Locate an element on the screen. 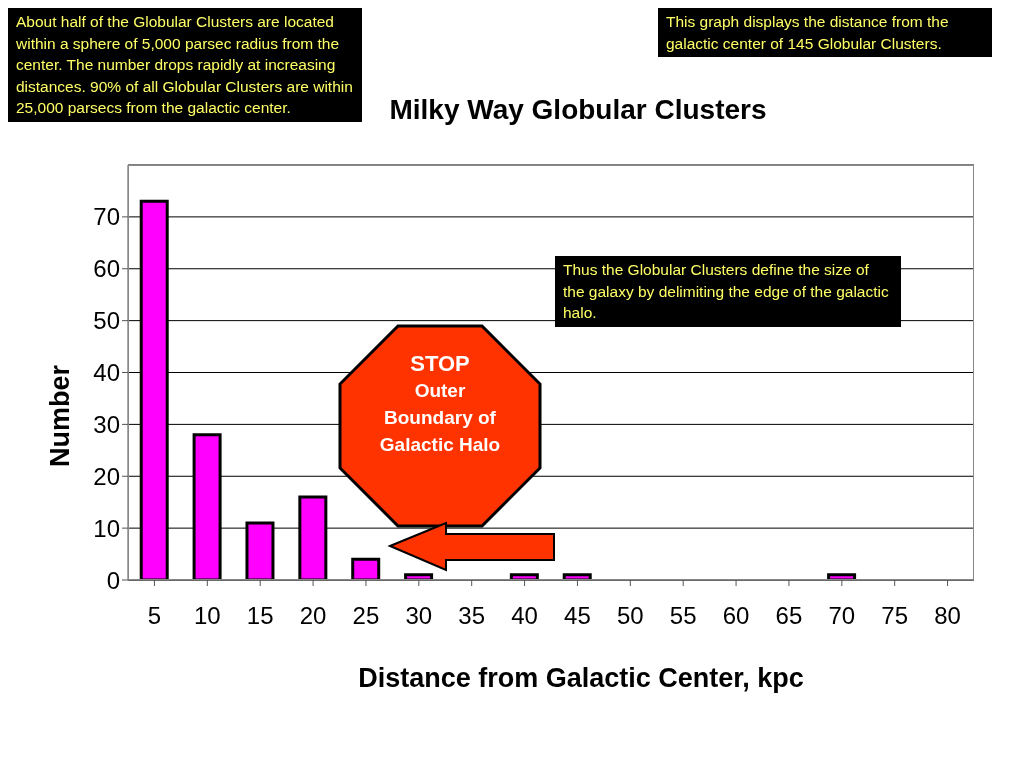 The height and width of the screenshot is (768, 1024). y-axis-title: Number is located at coordinates (60, 416).